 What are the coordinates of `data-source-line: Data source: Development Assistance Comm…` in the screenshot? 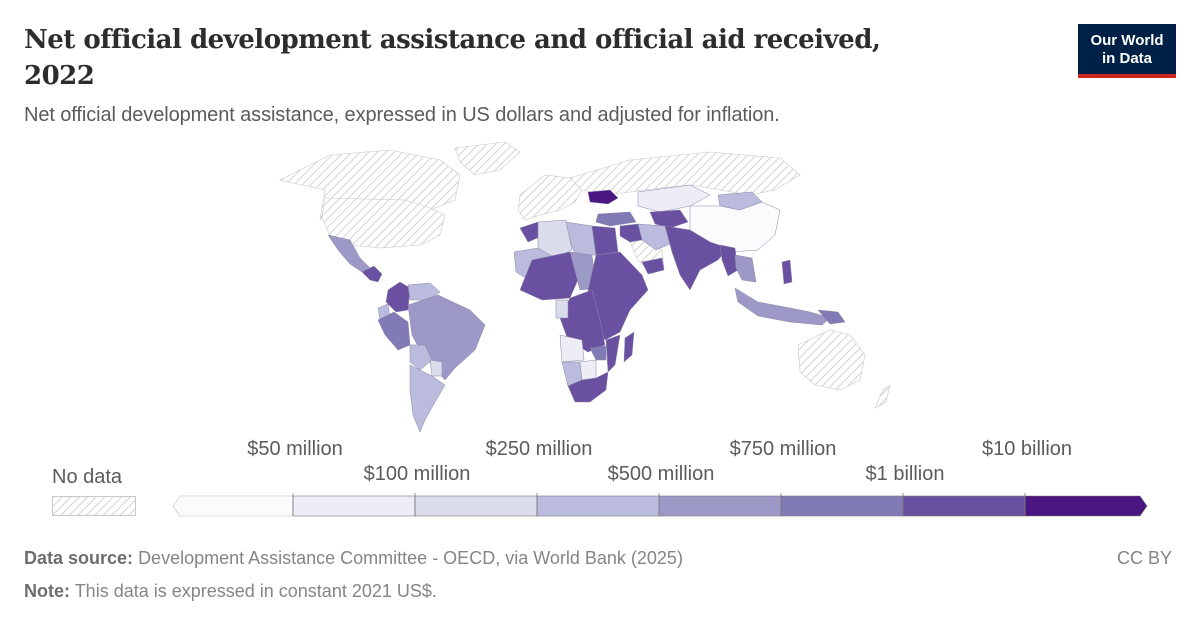 It's located at (353, 558).